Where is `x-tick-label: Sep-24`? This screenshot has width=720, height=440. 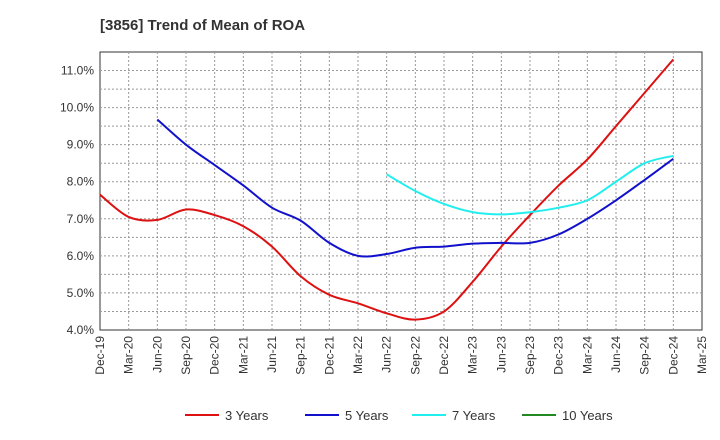
x-tick-label: Sep-24 is located at coordinates (645, 355).